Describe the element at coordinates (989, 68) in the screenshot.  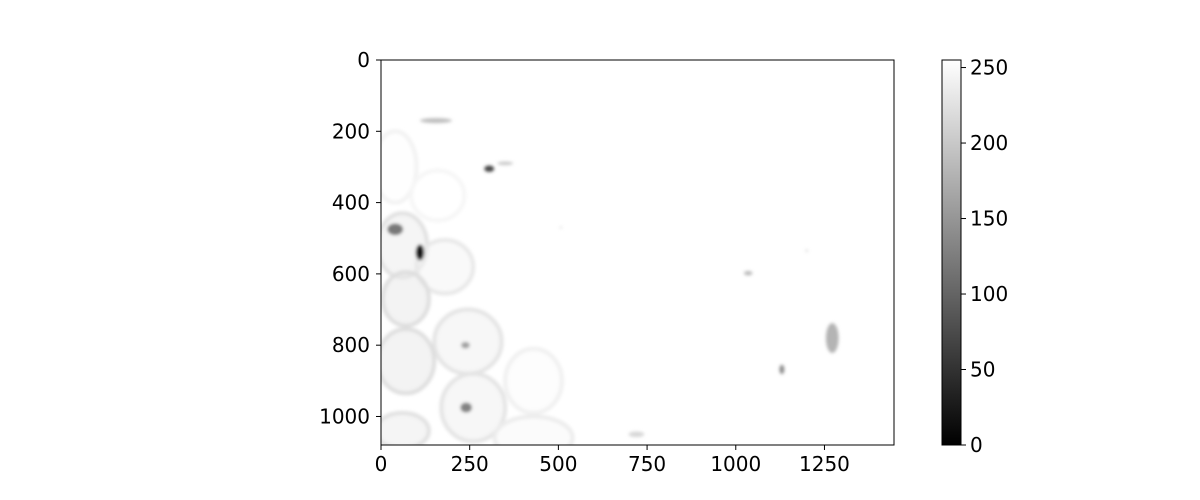
I see `colorbar-tick-label: 250` at that location.